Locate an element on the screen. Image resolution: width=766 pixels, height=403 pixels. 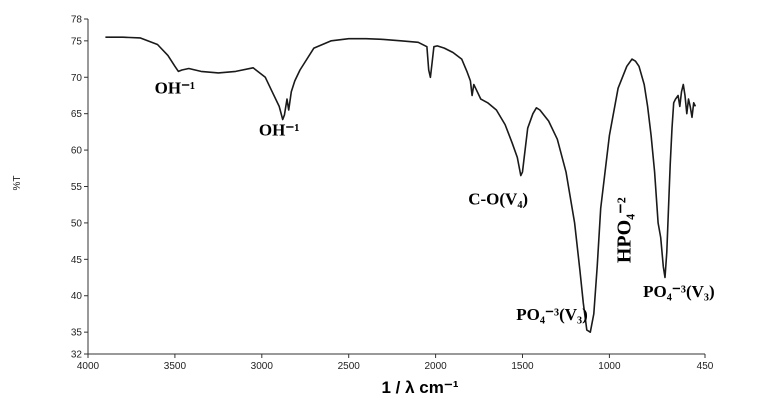
y-tick-label: 60 is located at coordinates (77, 151).